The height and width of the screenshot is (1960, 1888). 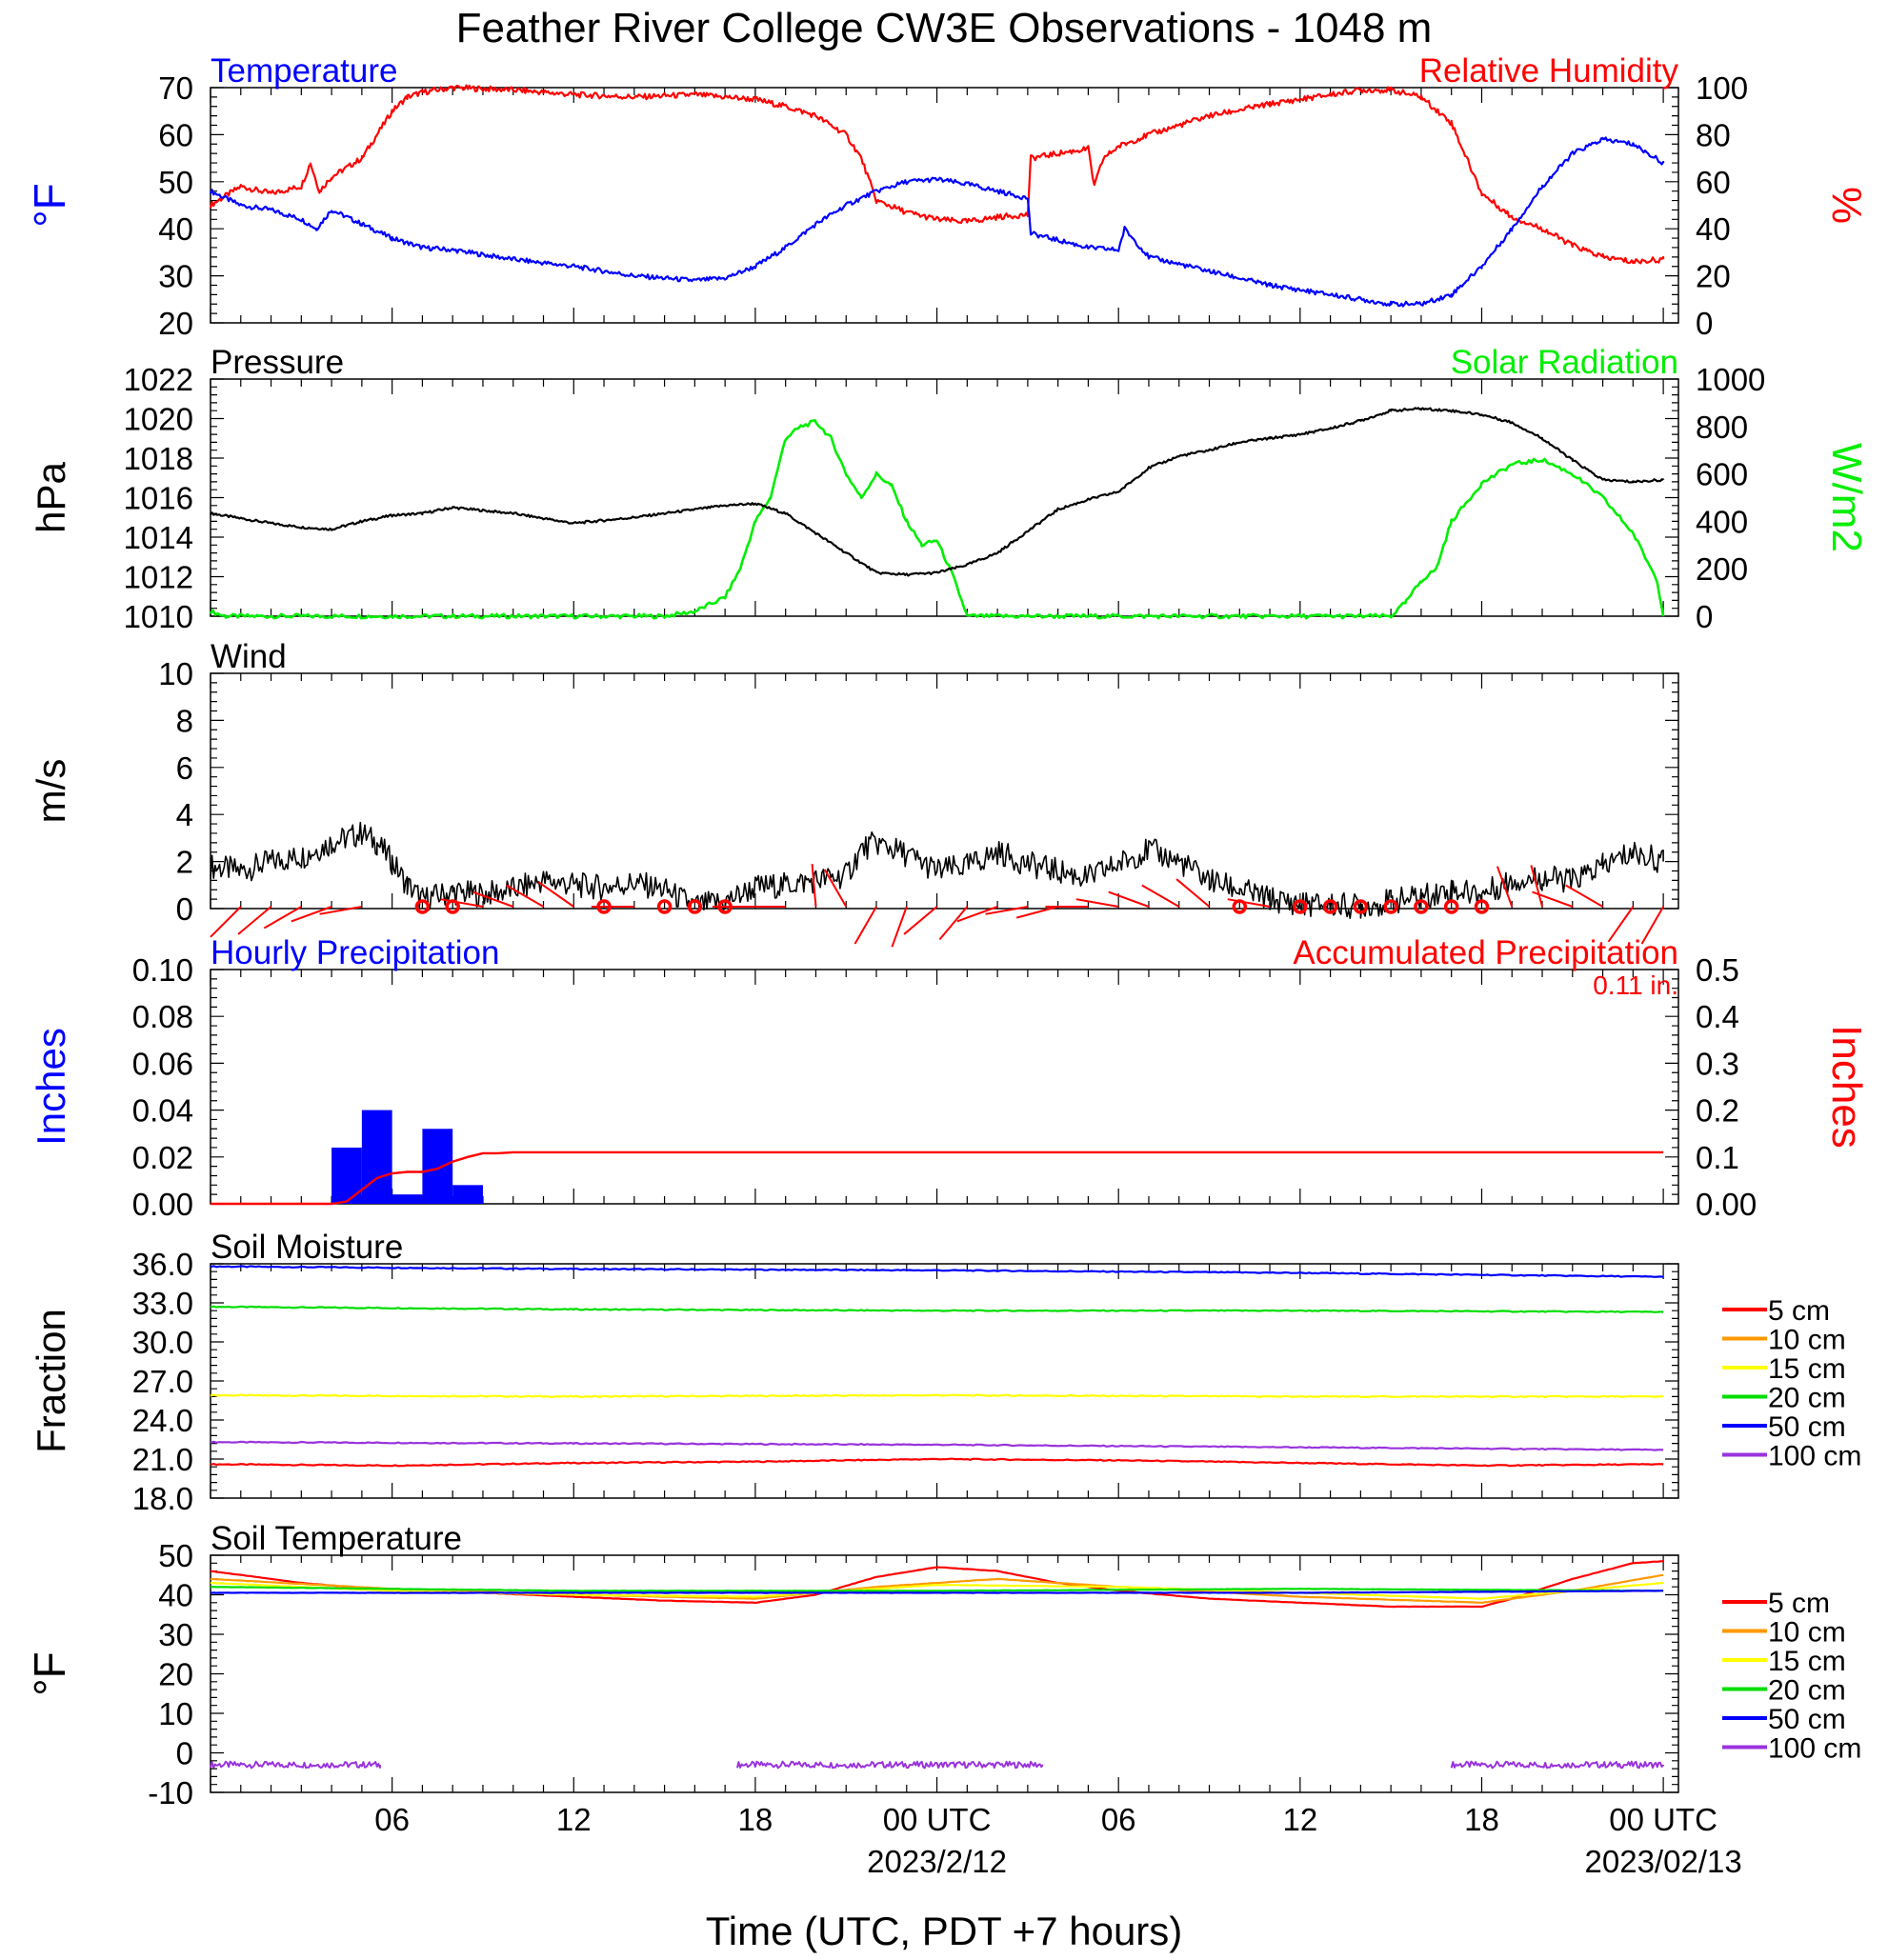 What do you see at coordinates (170, 1792) in the screenshot?
I see `y-tick-label: -10` at bounding box center [170, 1792].